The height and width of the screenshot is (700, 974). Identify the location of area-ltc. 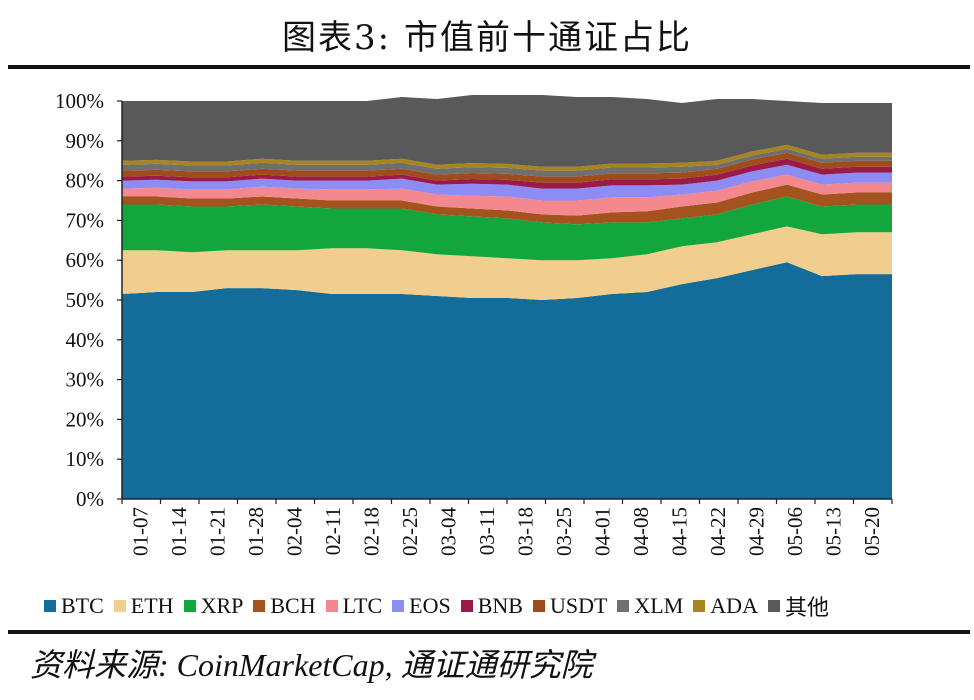
(507, 195).